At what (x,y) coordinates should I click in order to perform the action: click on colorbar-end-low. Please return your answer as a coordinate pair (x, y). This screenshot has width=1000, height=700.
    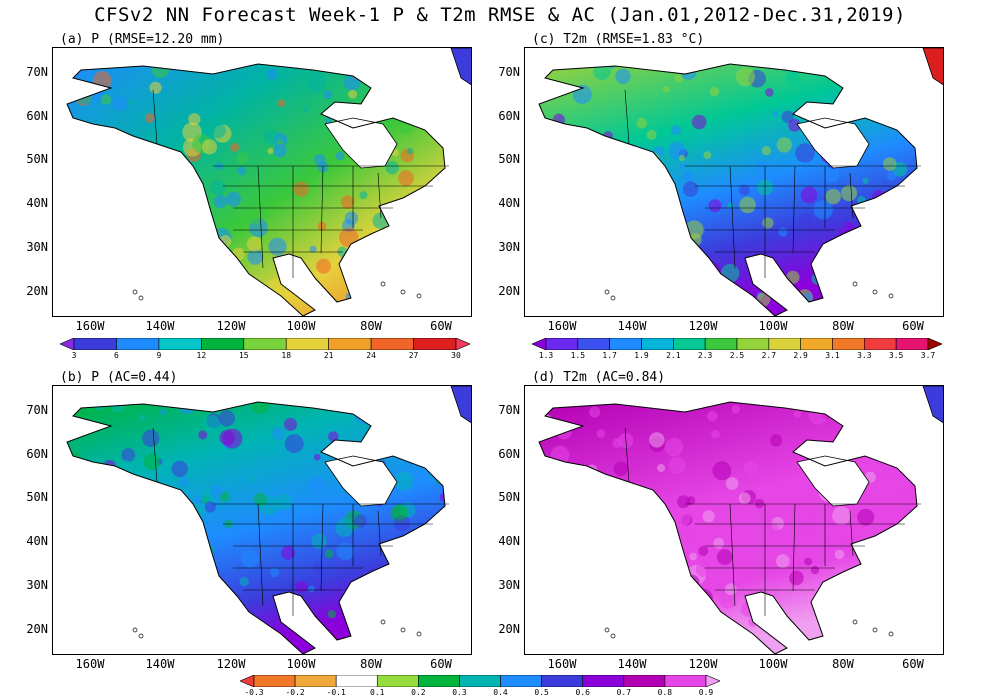
    Looking at the image, I should click on (539, 344).